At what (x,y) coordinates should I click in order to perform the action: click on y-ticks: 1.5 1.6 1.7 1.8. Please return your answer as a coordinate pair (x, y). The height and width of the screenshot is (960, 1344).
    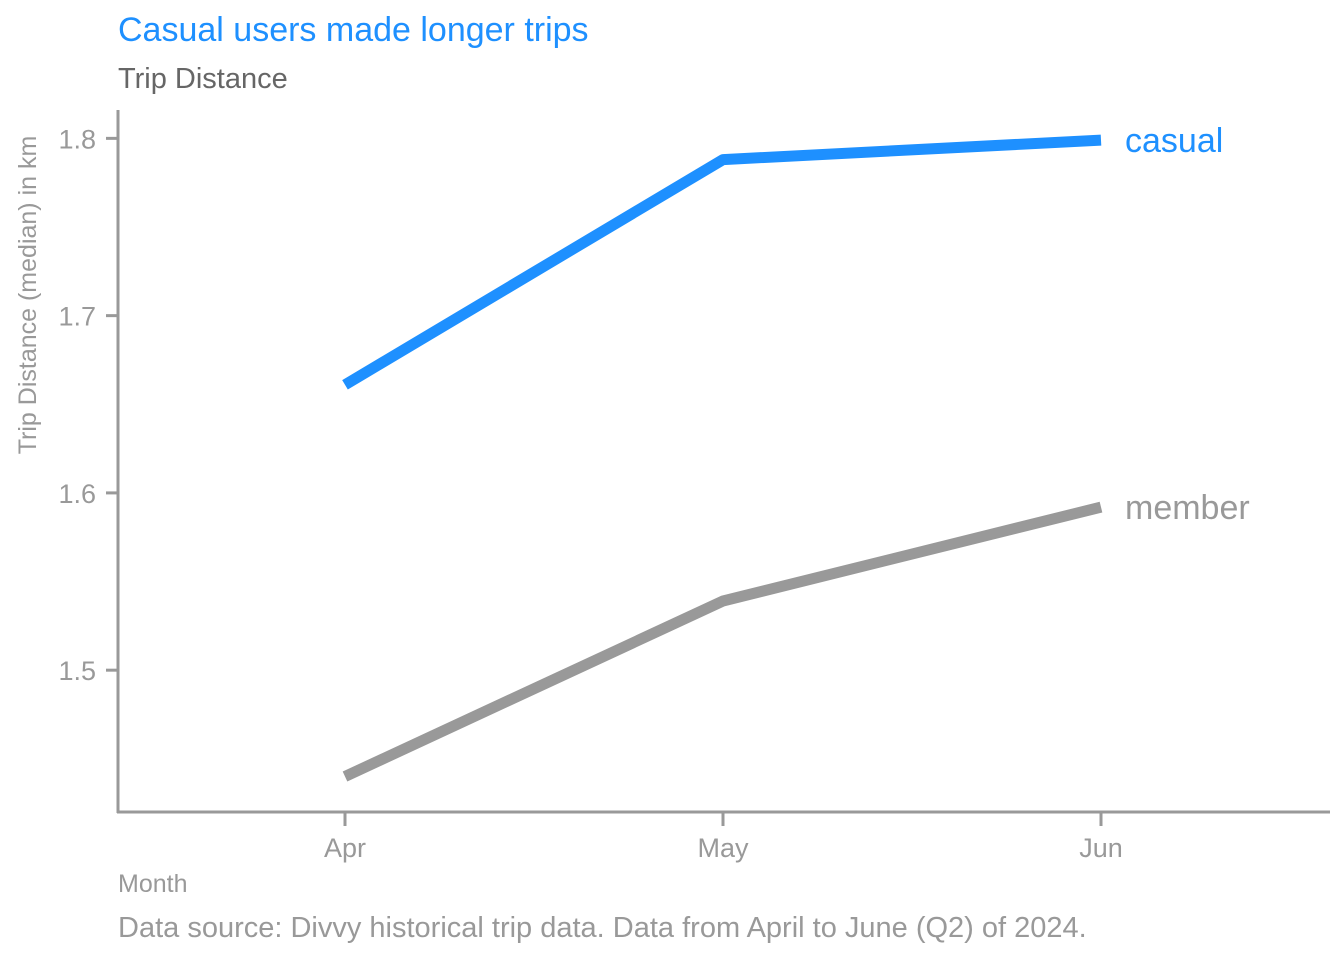
    Looking at the image, I should click on (88, 405).